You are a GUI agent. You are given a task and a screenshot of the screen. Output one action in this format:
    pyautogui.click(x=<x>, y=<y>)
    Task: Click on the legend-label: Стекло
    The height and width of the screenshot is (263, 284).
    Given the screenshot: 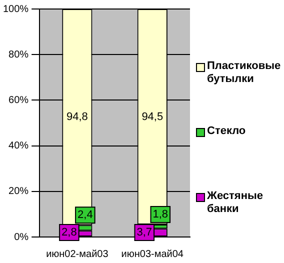 What is the action you would take?
    pyautogui.click(x=226, y=131)
    